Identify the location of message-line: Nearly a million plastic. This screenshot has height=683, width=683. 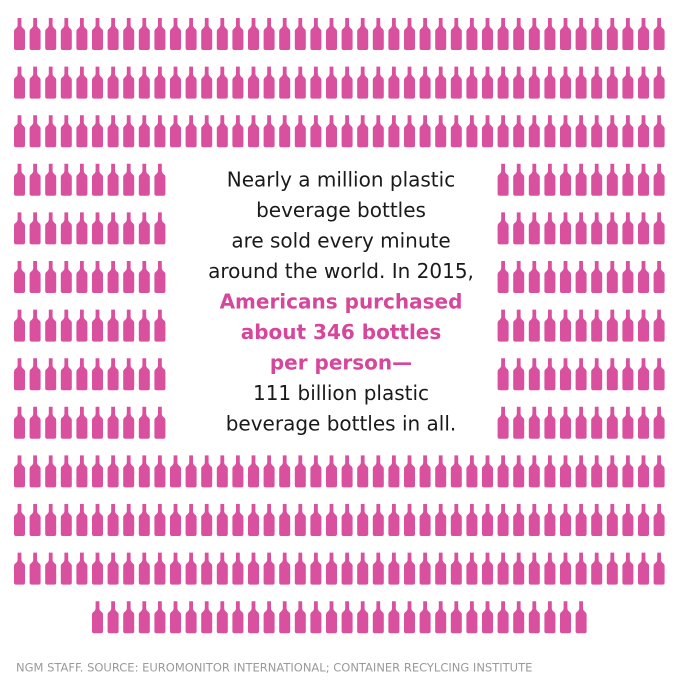
(341, 180).